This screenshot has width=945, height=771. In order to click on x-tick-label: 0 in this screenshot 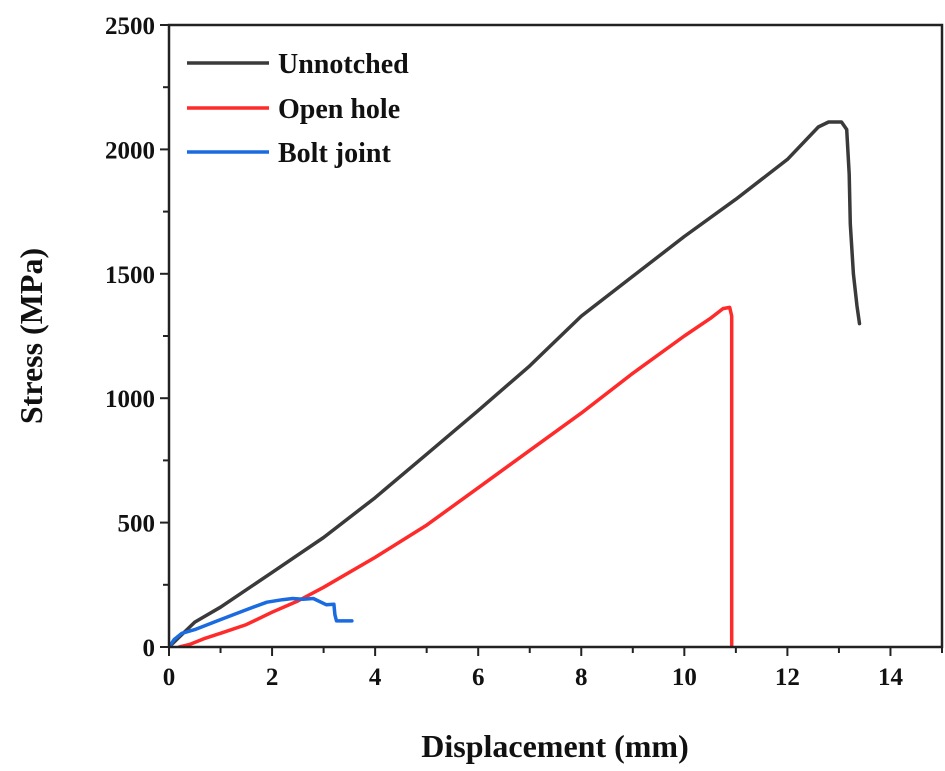, I will do `click(169, 677)`.